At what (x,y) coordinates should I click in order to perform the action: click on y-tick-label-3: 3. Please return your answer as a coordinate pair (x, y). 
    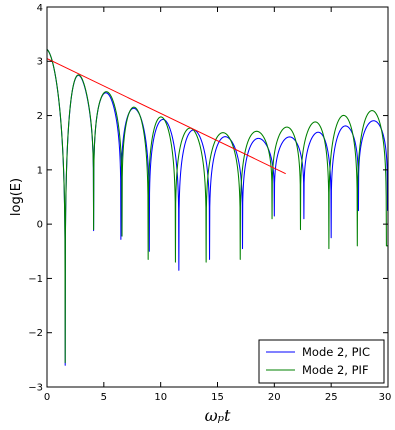
    Looking at the image, I should click on (40, 62).